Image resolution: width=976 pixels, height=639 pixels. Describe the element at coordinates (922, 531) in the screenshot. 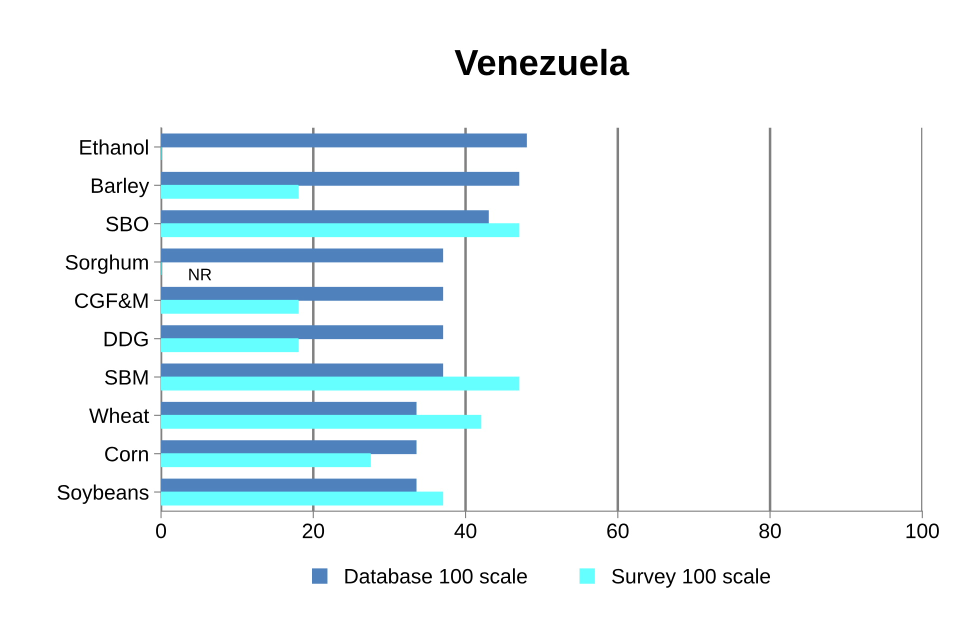

I see `x-tick-label: 100` at that location.